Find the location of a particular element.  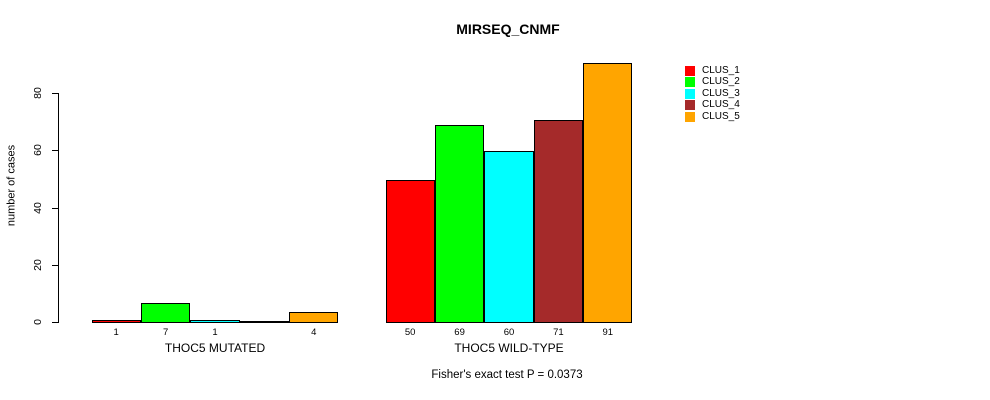

chart-title: MIRSEQ_CNMF is located at coordinates (508, 29).